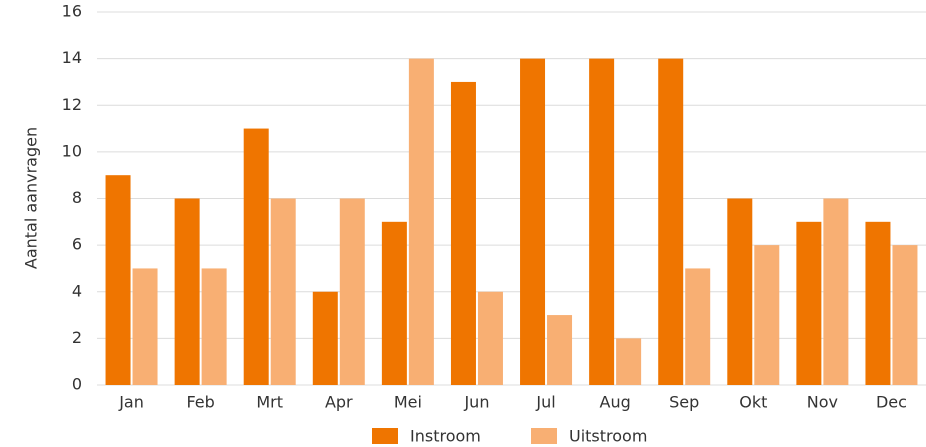  Describe the element at coordinates (608, 436) in the screenshot. I see `legend-label: Uitstroom` at that location.